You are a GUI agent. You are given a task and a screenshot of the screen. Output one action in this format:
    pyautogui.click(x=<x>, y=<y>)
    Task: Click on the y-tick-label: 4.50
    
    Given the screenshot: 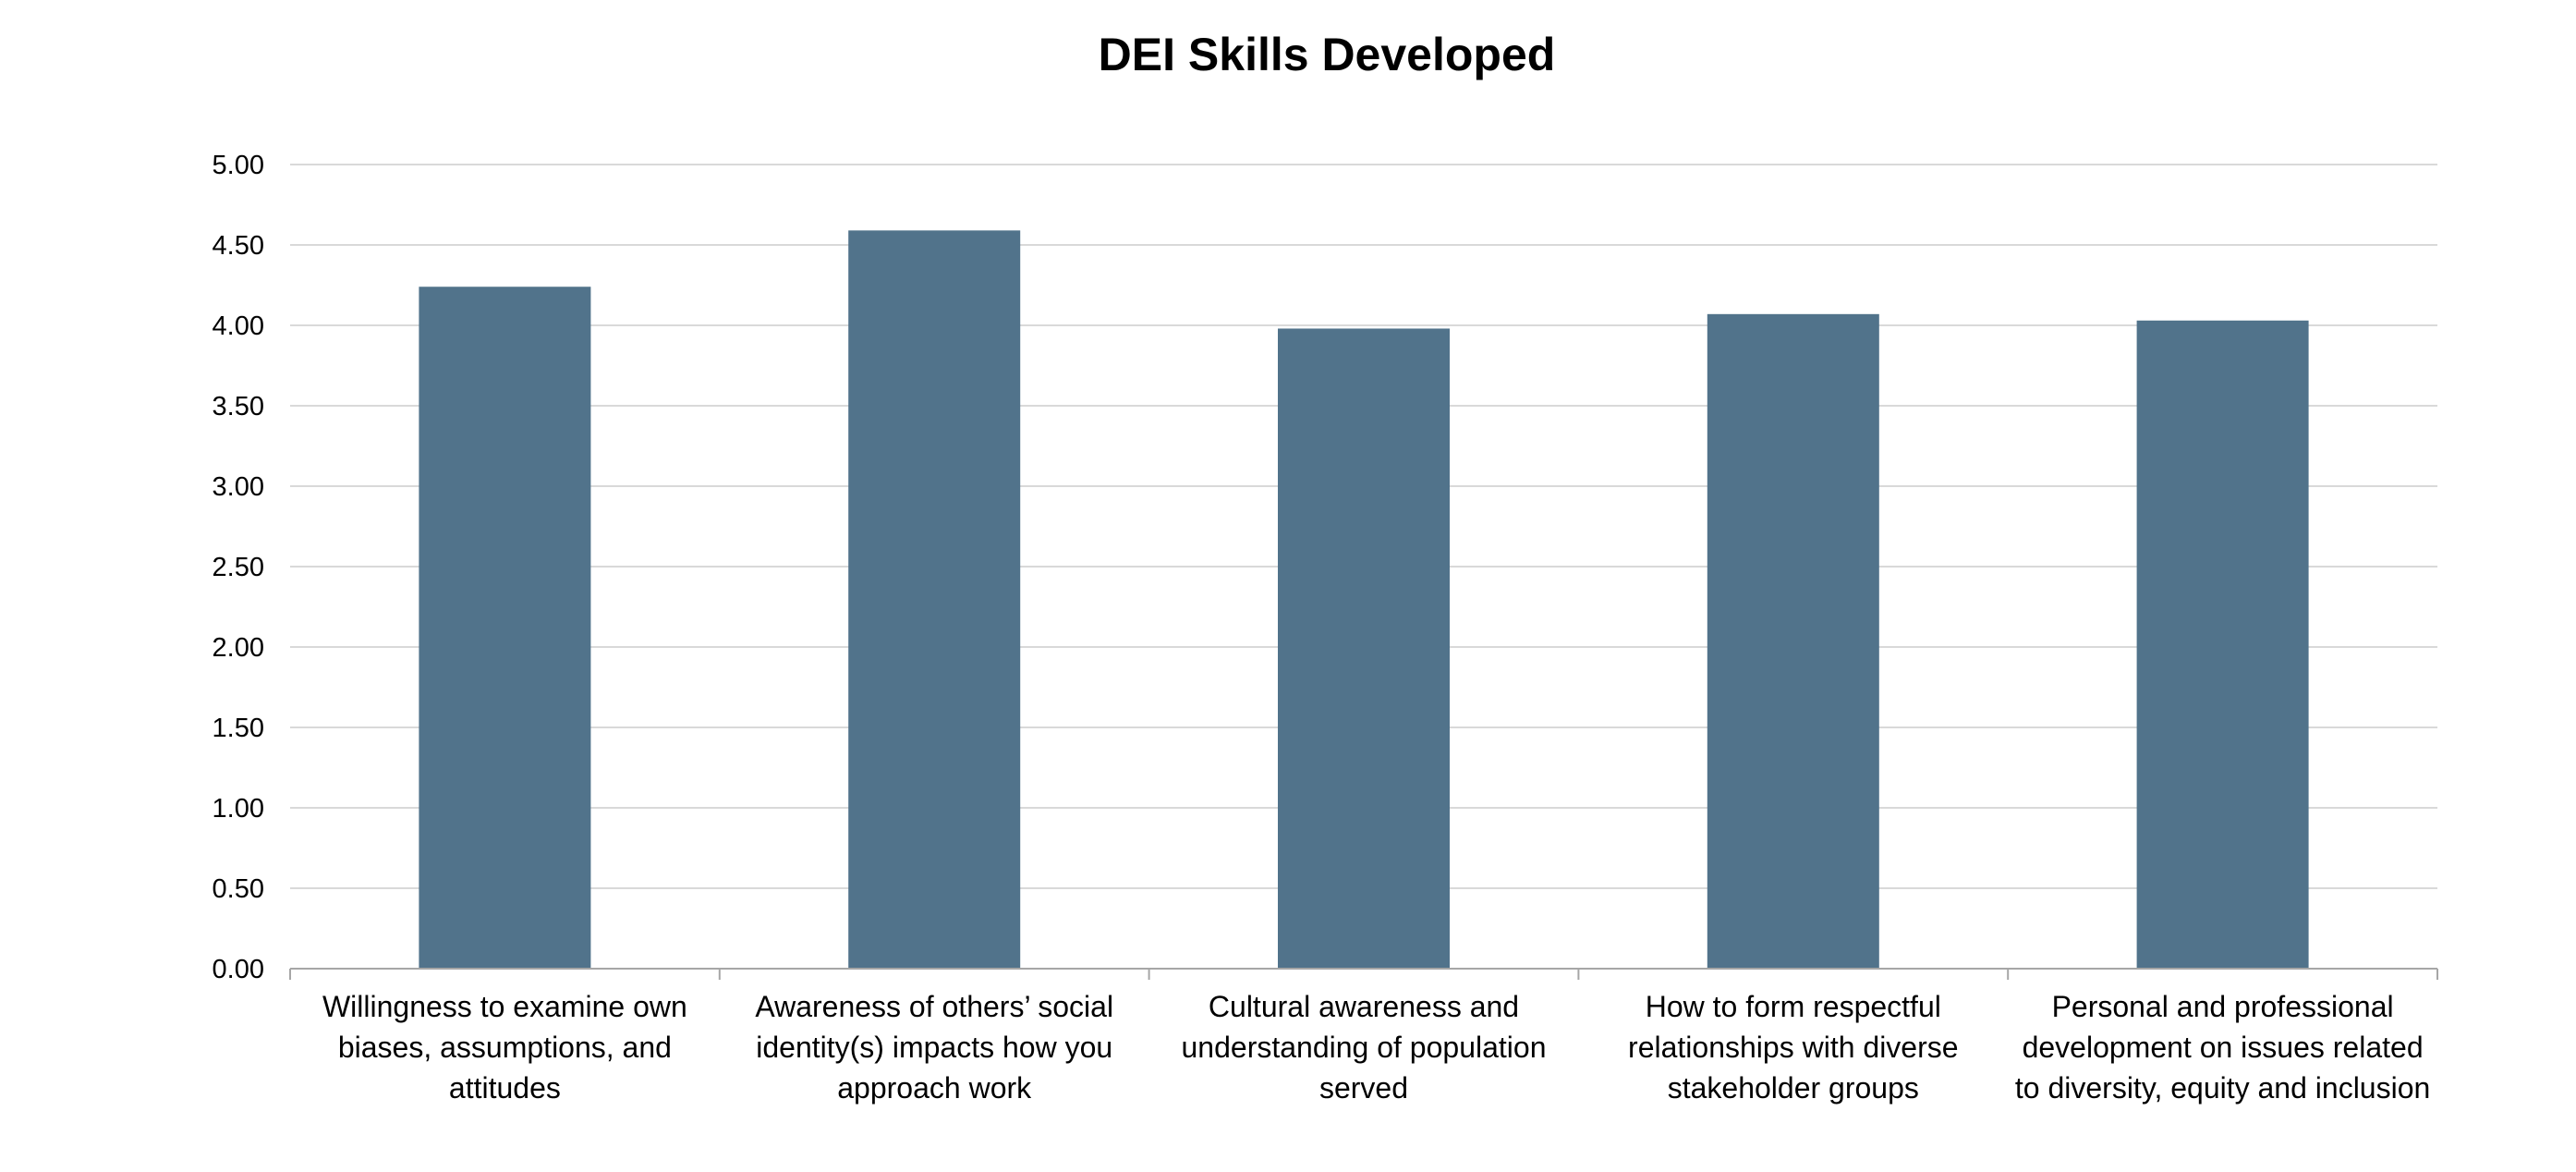 What is the action you would take?
    pyautogui.click(x=238, y=246)
    